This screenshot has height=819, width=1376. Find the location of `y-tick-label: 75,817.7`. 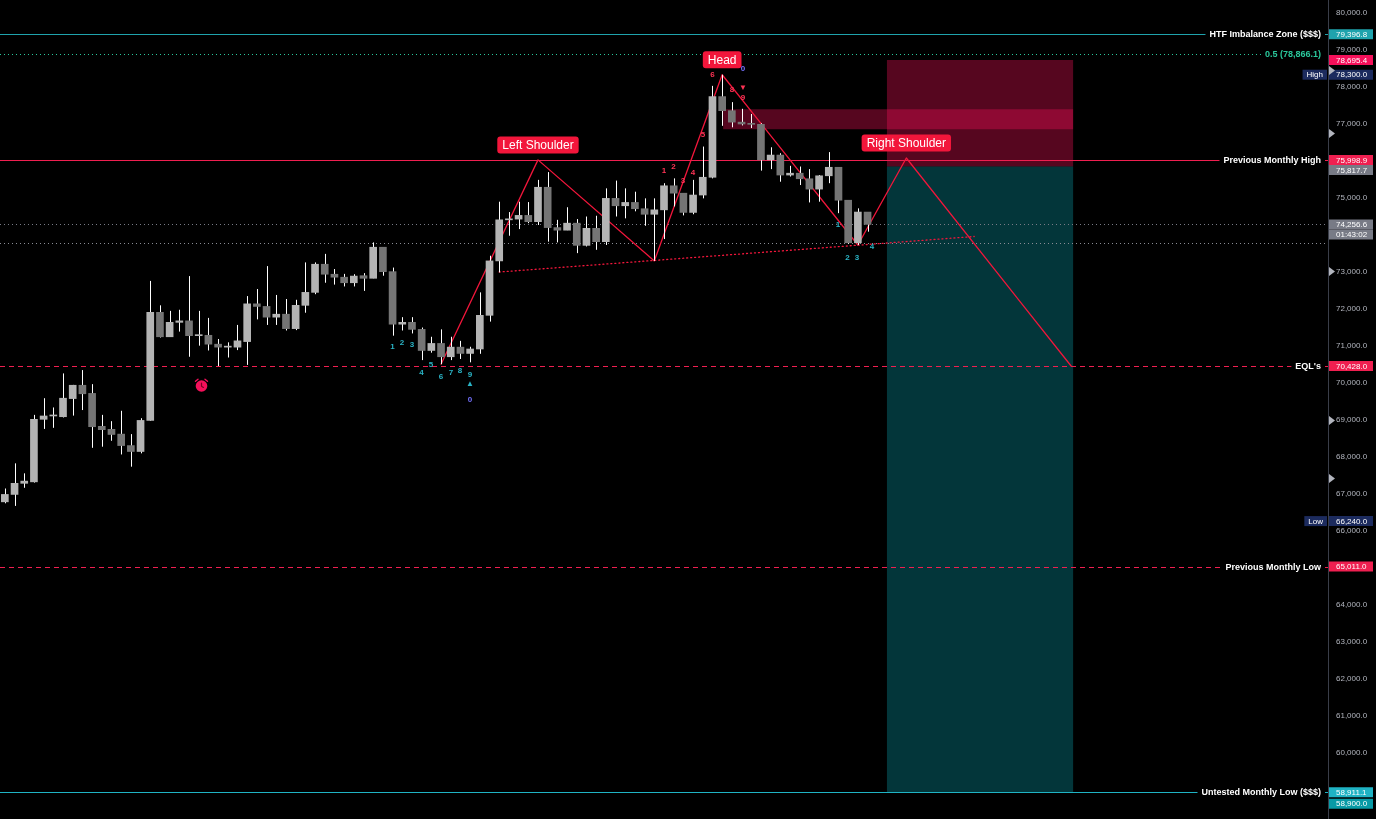

y-tick-label: 75,817.7 is located at coordinates (1352, 170).